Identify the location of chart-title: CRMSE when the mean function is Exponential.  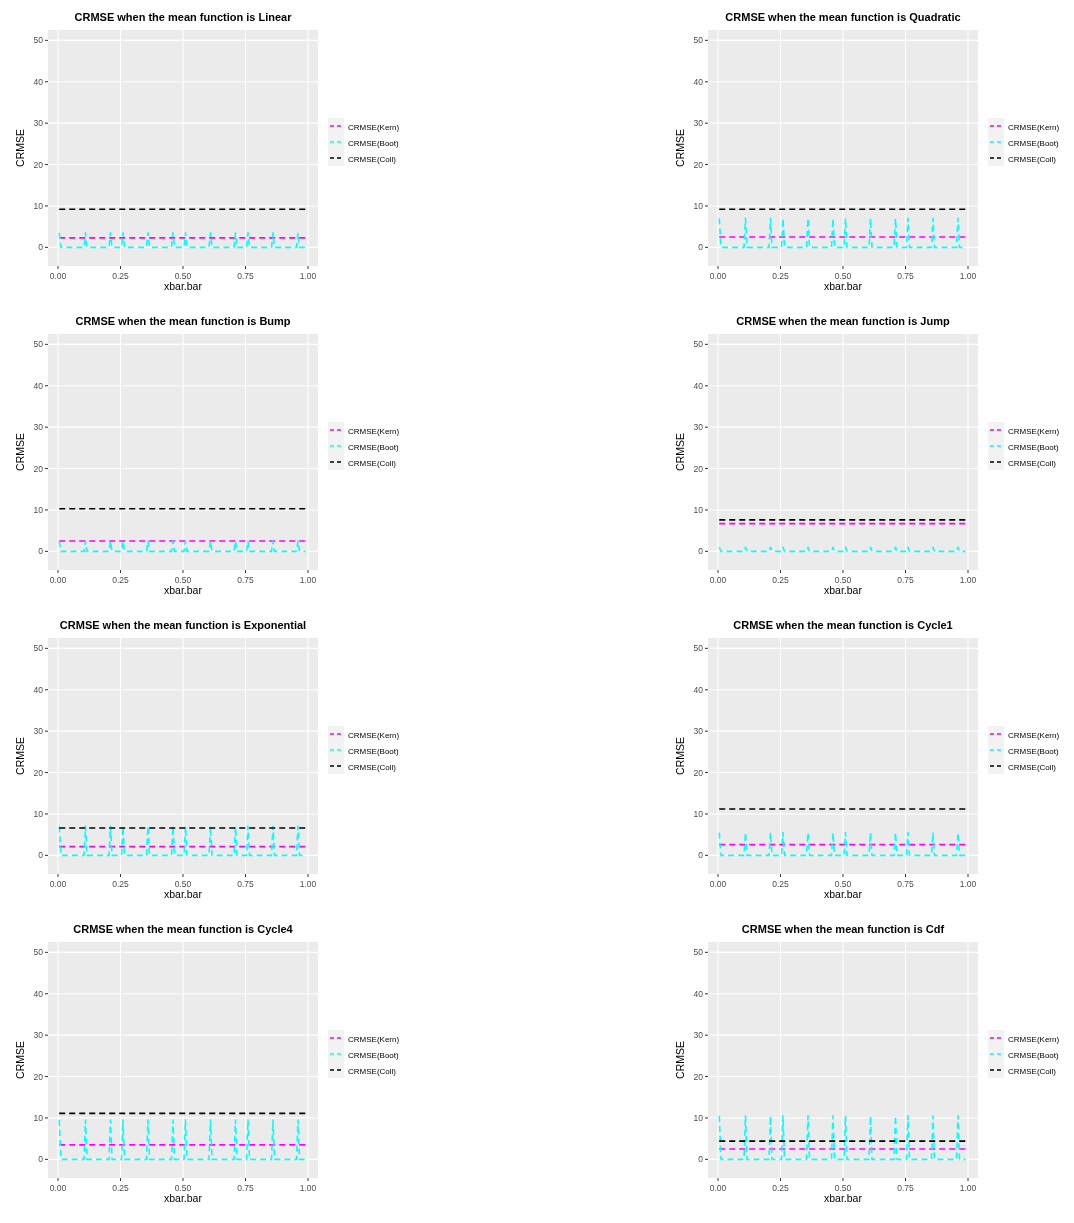
(183, 625).